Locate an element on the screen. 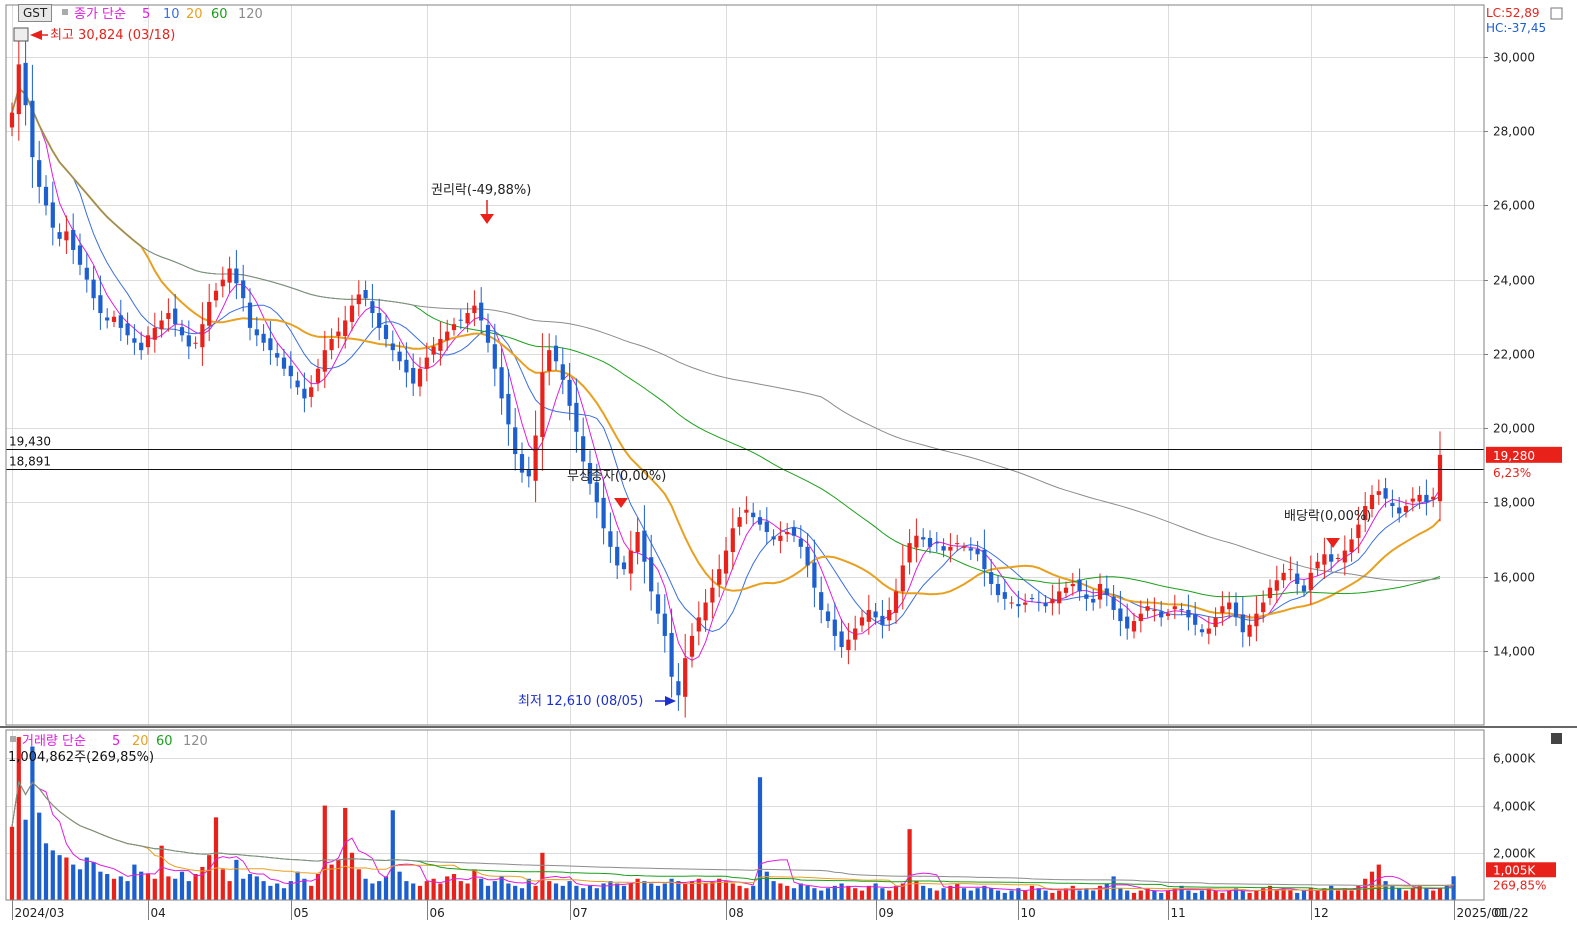 The width and height of the screenshot is (1577, 931). volume-last-day-text: 1,004,862주(269,85%) is located at coordinates (81, 757).